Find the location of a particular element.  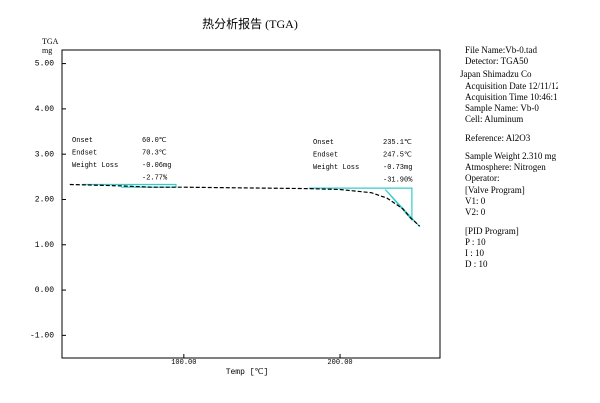

tga-curve is located at coordinates (245, 205).